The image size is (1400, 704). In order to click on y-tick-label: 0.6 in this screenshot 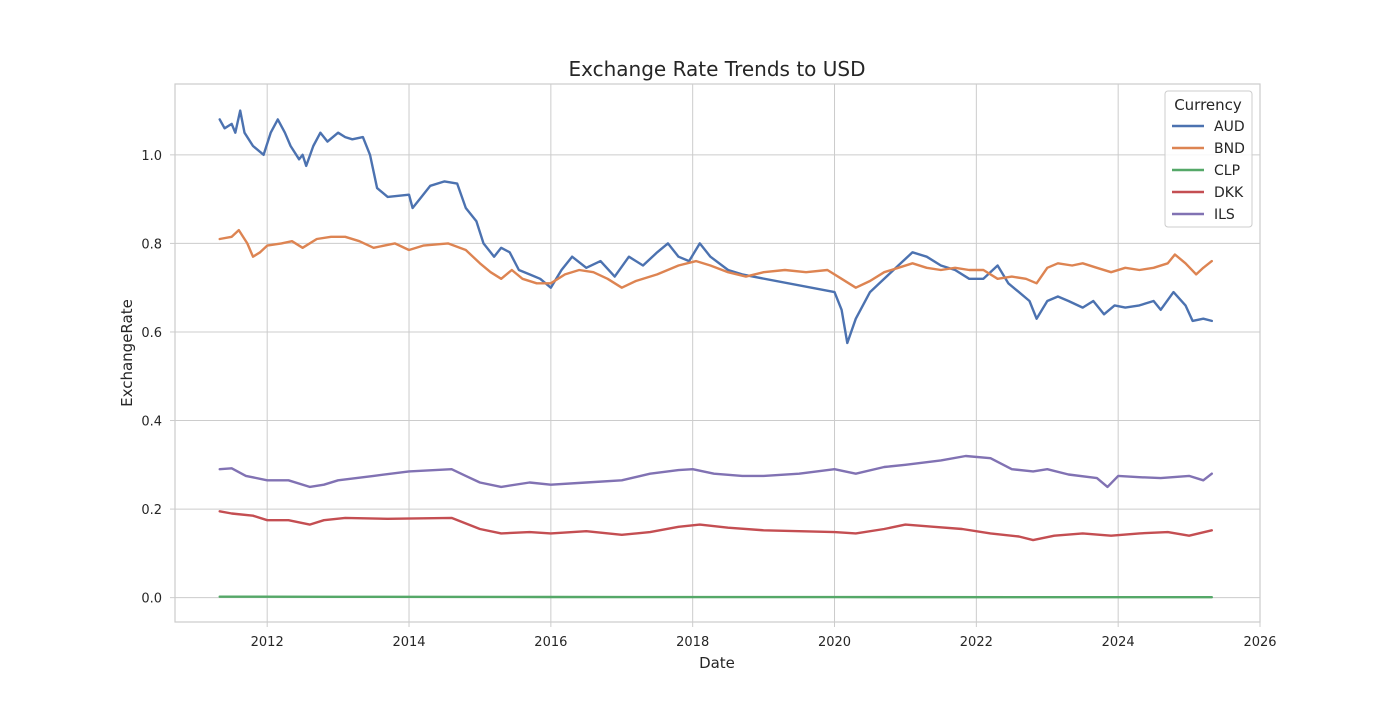, I will do `click(151, 333)`.